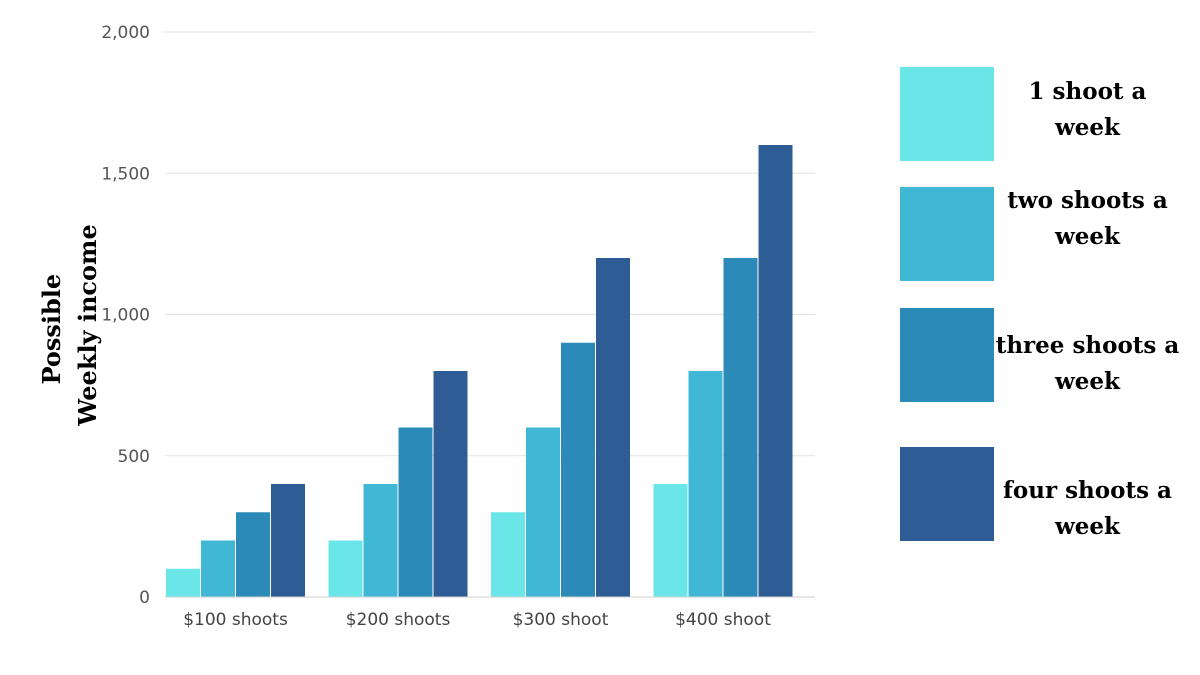 The image size is (1200, 675). I want to click on y-tick-label: 1,000, so click(125, 316).